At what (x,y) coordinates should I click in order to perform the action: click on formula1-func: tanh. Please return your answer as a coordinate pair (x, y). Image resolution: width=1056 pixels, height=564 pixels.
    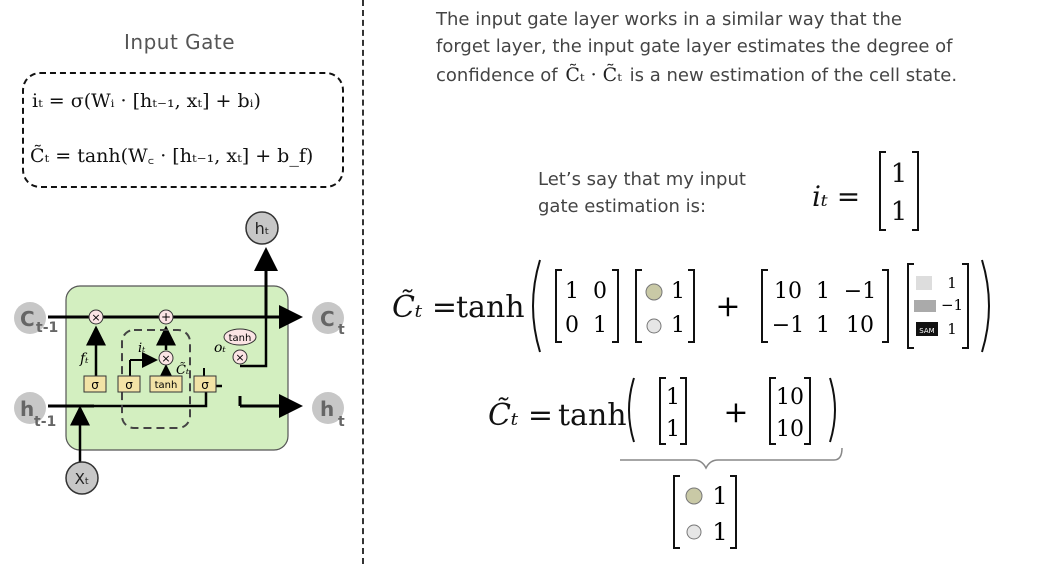
    Looking at the image, I should click on (490, 307).